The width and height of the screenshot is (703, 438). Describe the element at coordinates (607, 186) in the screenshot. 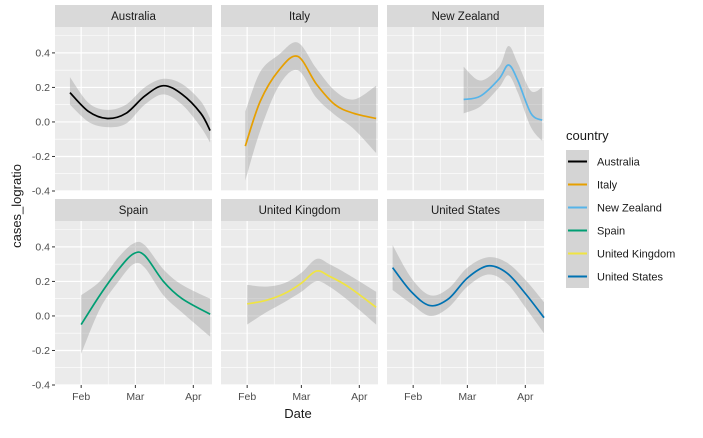

I see `legend-label-italy: Italy` at that location.